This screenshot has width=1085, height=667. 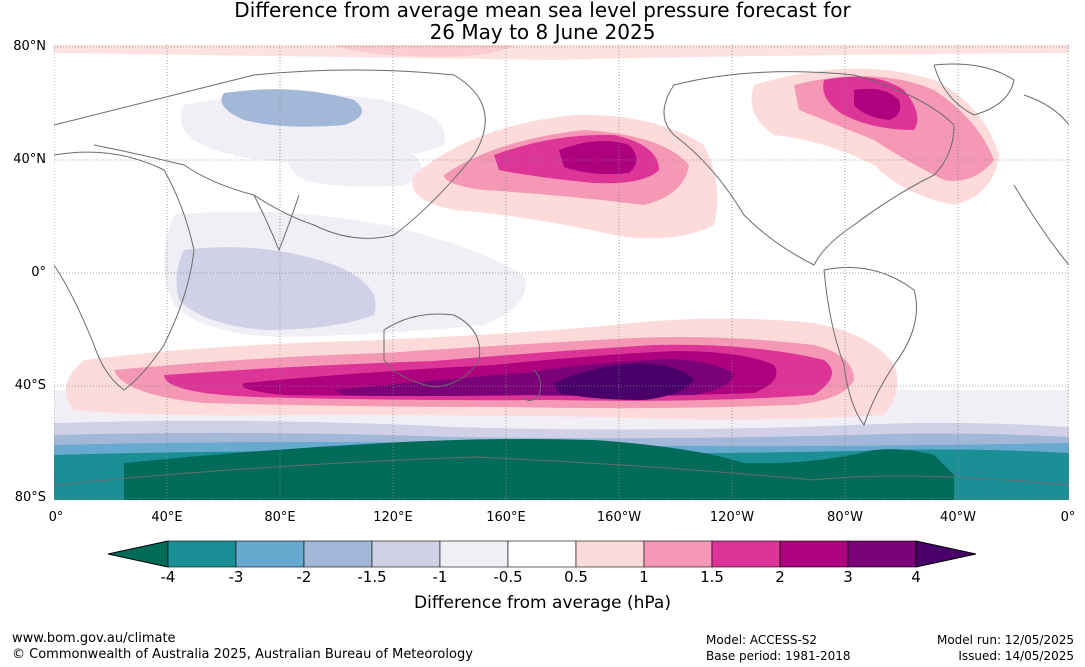 What do you see at coordinates (532, 385) in the screenshot?
I see `coast-new-zealand` at bounding box center [532, 385].